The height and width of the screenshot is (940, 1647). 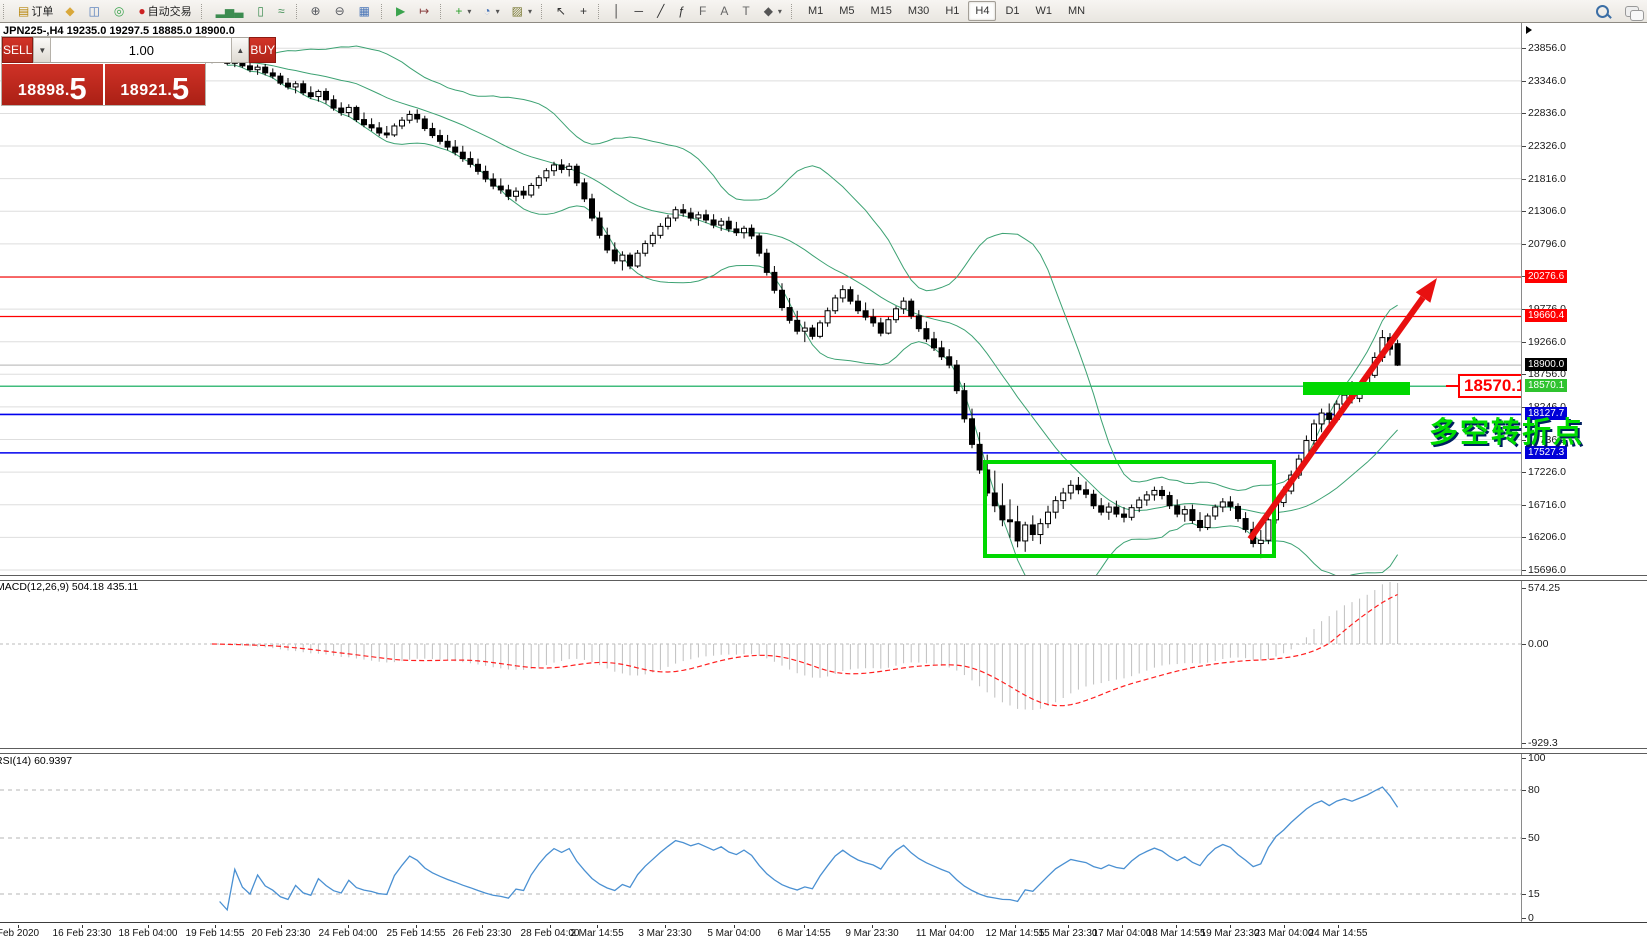 I want to click on periods-button: ◔ ▾, so click(x=491, y=11).